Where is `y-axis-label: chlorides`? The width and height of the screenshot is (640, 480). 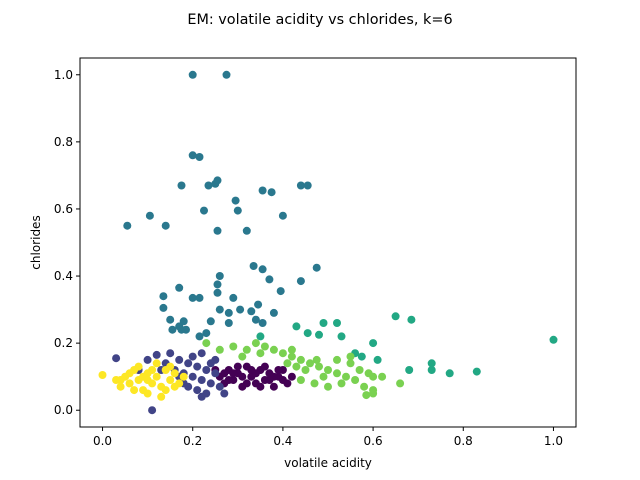 y-axis-label: chlorides is located at coordinates (36, 242).